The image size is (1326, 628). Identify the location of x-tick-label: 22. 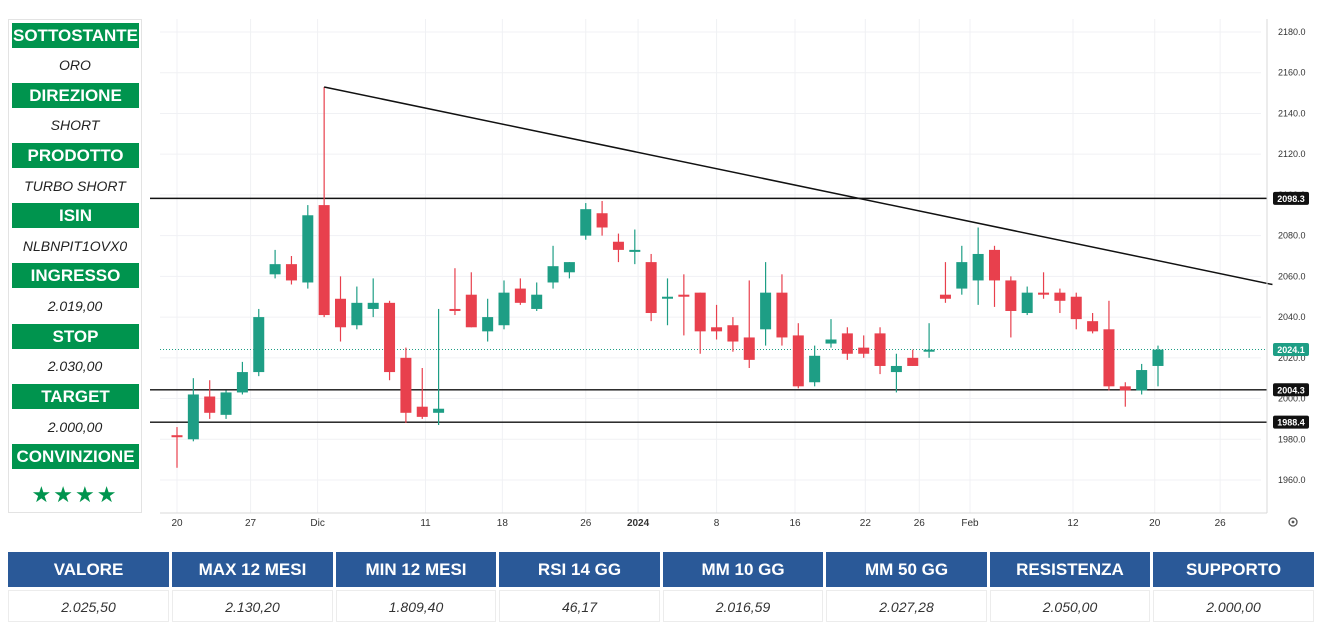
(866, 523).